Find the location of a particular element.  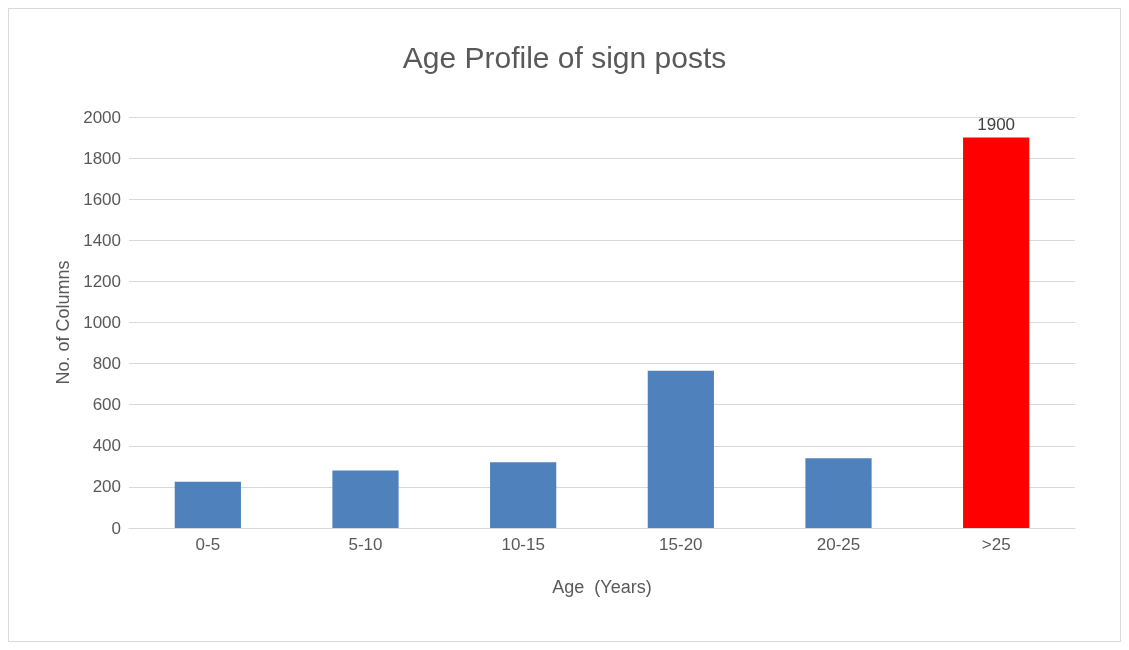

y-axis-title: No. of Columns is located at coordinates (63, 322).